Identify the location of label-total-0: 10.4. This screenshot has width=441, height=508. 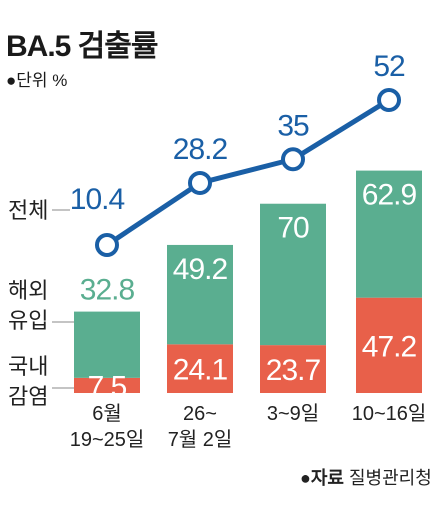
(97, 199).